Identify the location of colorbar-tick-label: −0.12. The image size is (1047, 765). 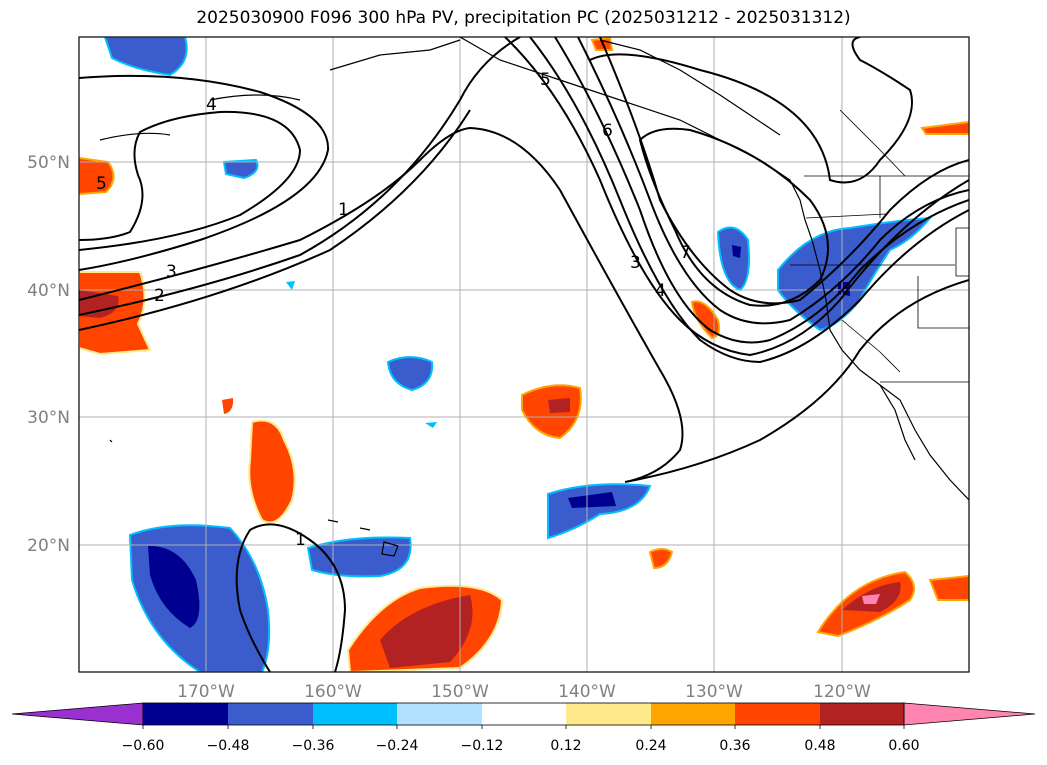
(482, 746).